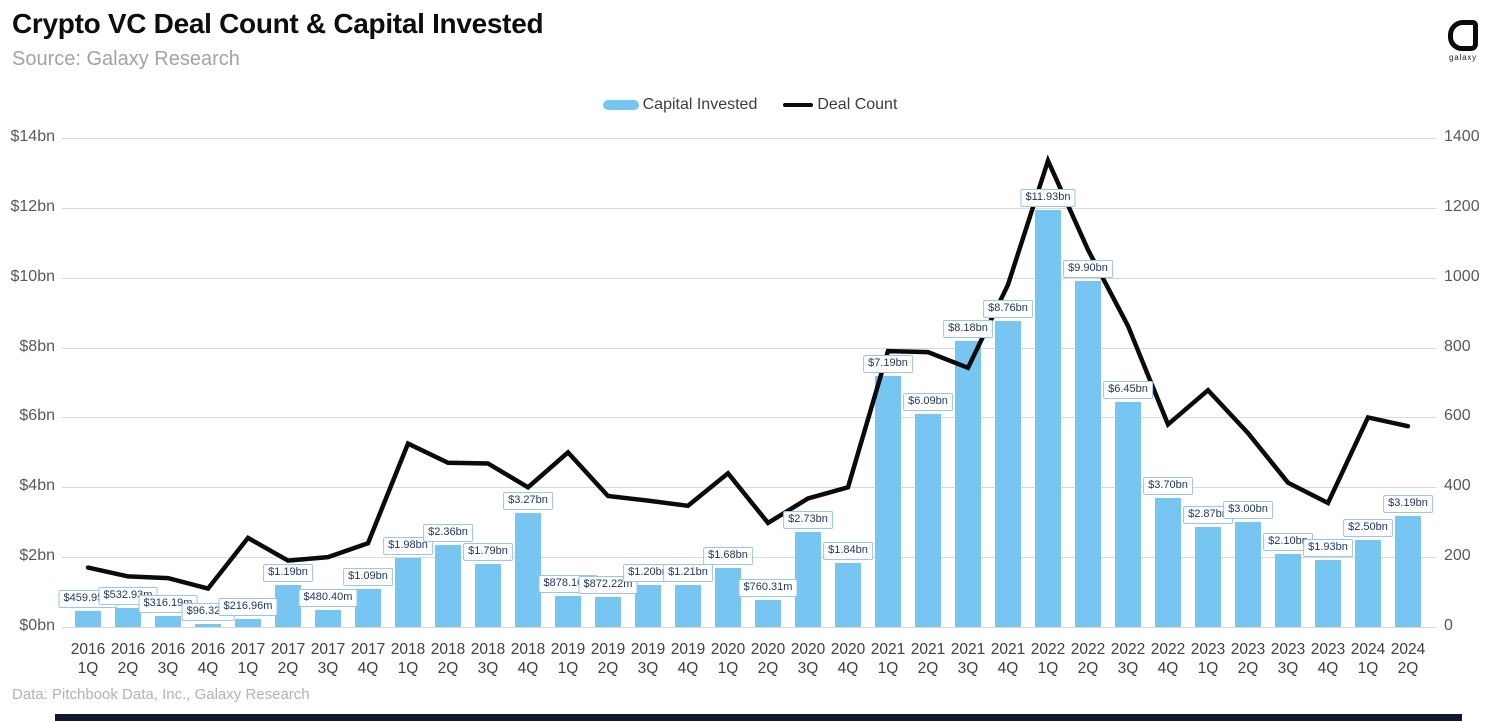  I want to click on bar-2016-1Q, so click(88, 618).